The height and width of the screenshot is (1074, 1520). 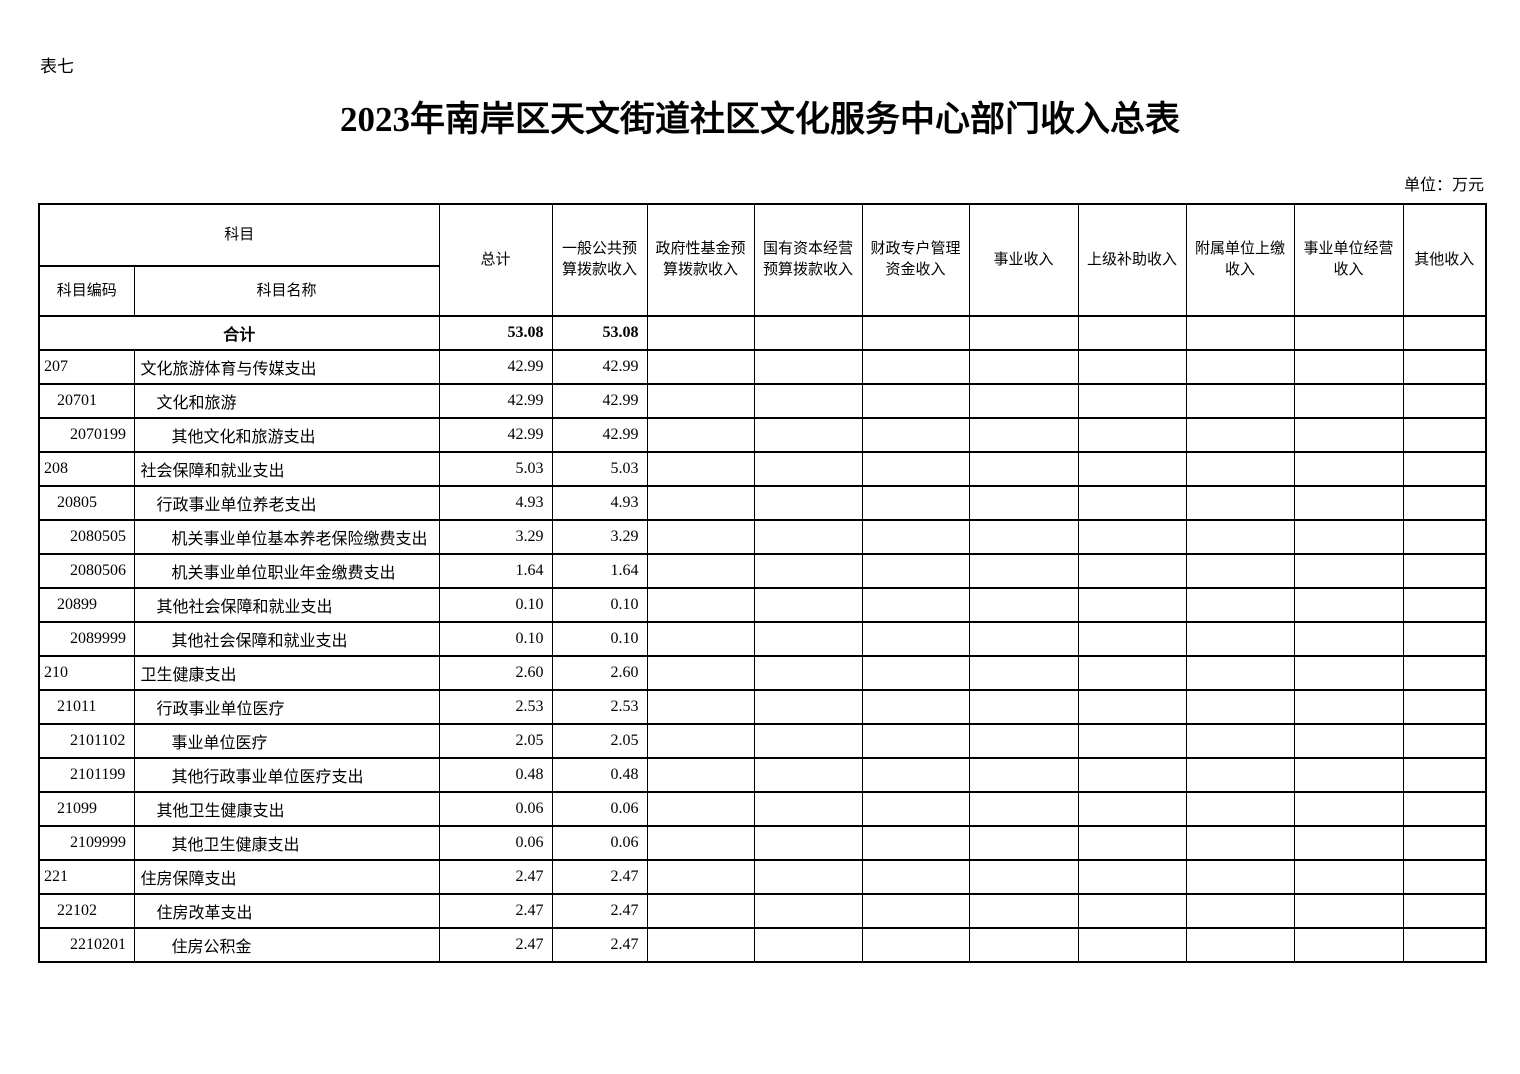 What do you see at coordinates (239, 235) in the screenshot?
I see `column-header-subject: 科目` at bounding box center [239, 235].